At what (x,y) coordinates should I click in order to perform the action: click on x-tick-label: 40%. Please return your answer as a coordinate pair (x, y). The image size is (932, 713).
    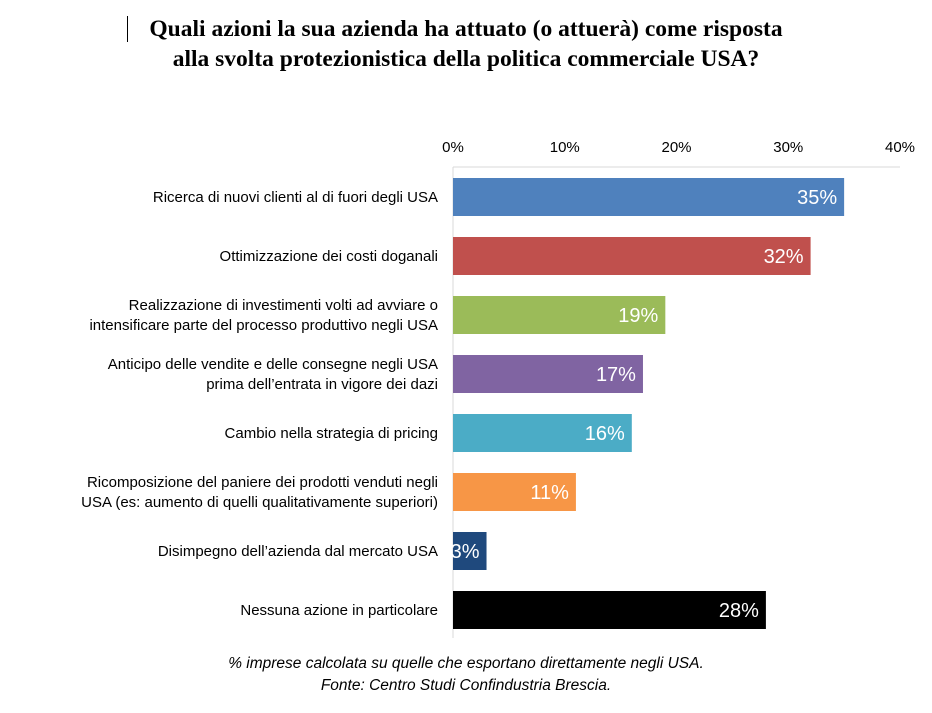
    Looking at the image, I should click on (900, 147).